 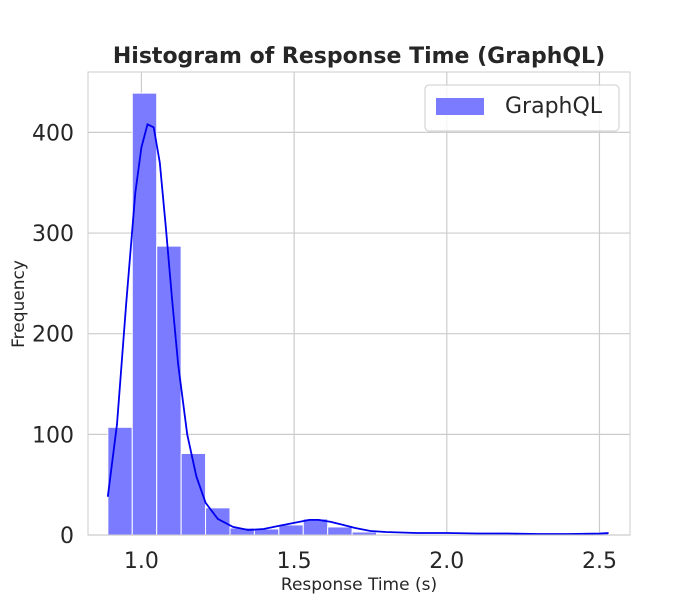 I want to click on legend-label-graphql: GraphQL, so click(x=554, y=106).